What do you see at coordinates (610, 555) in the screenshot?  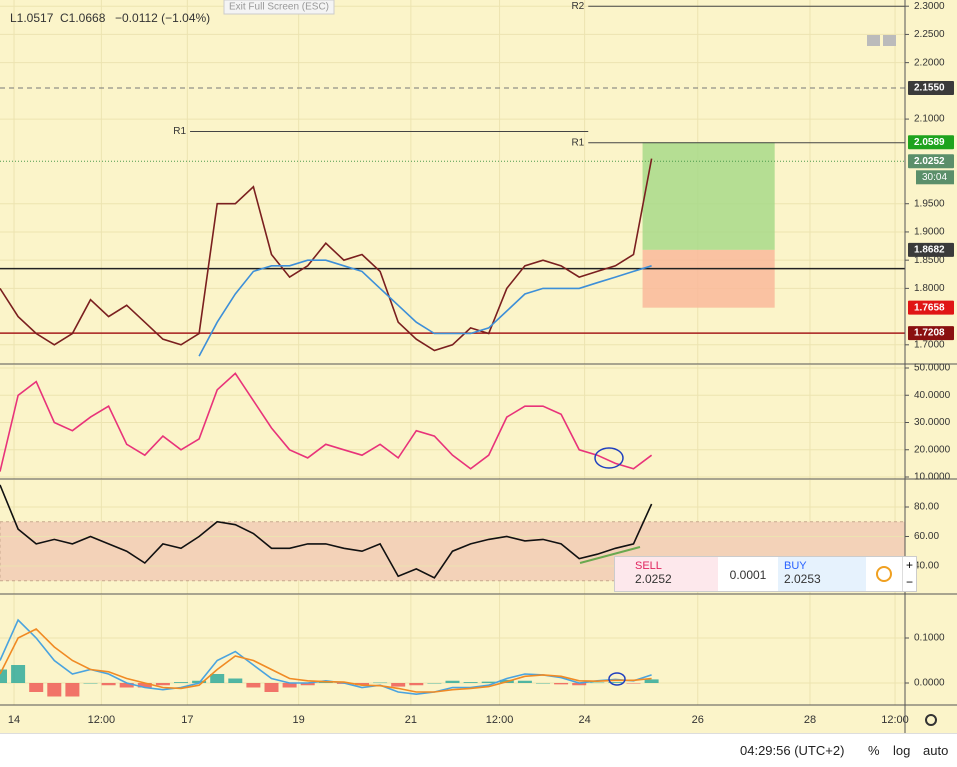 I see `trend-line` at bounding box center [610, 555].